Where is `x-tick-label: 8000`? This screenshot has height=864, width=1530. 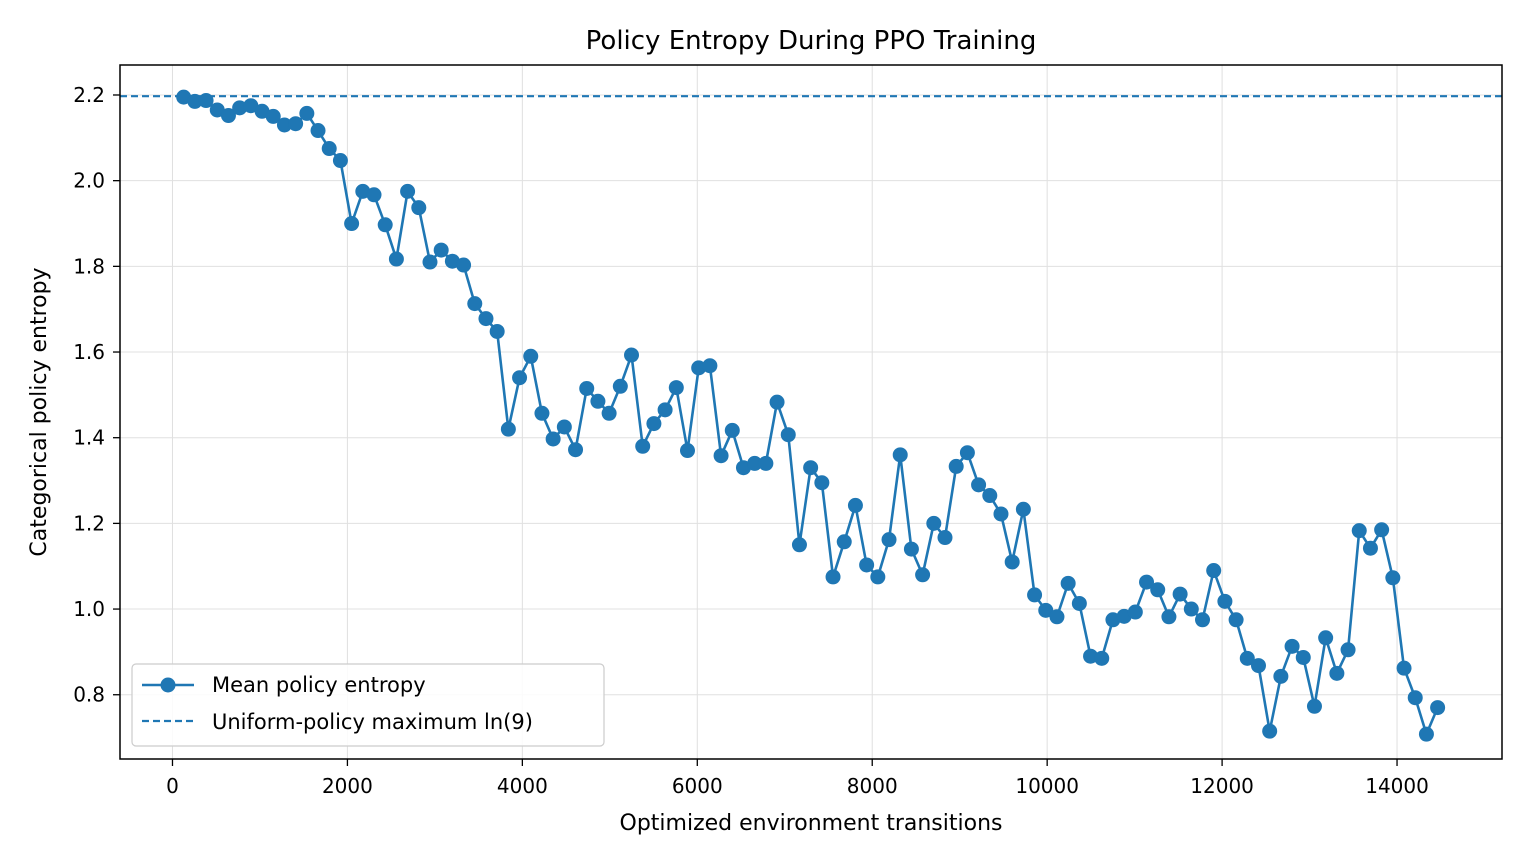 x-tick-label: 8000 is located at coordinates (872, 786).